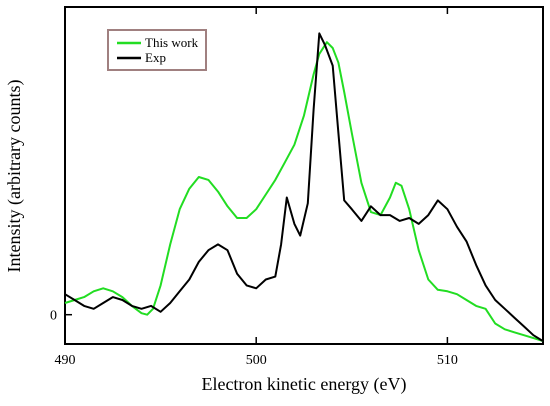 This screenshot has height=406, width=550. What do you see at coordinates (53, 316) in the screenshot?
I see `y-tick-label-0: 0` at bounding box center [53, 316].